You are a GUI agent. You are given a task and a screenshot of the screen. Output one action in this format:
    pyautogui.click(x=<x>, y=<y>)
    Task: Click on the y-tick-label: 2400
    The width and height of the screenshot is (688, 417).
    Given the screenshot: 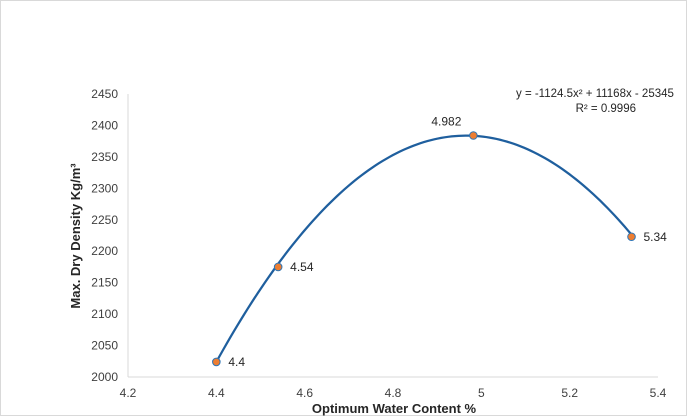 What is the action you would take?
    pyautogui.click(x=104, y=125)
    